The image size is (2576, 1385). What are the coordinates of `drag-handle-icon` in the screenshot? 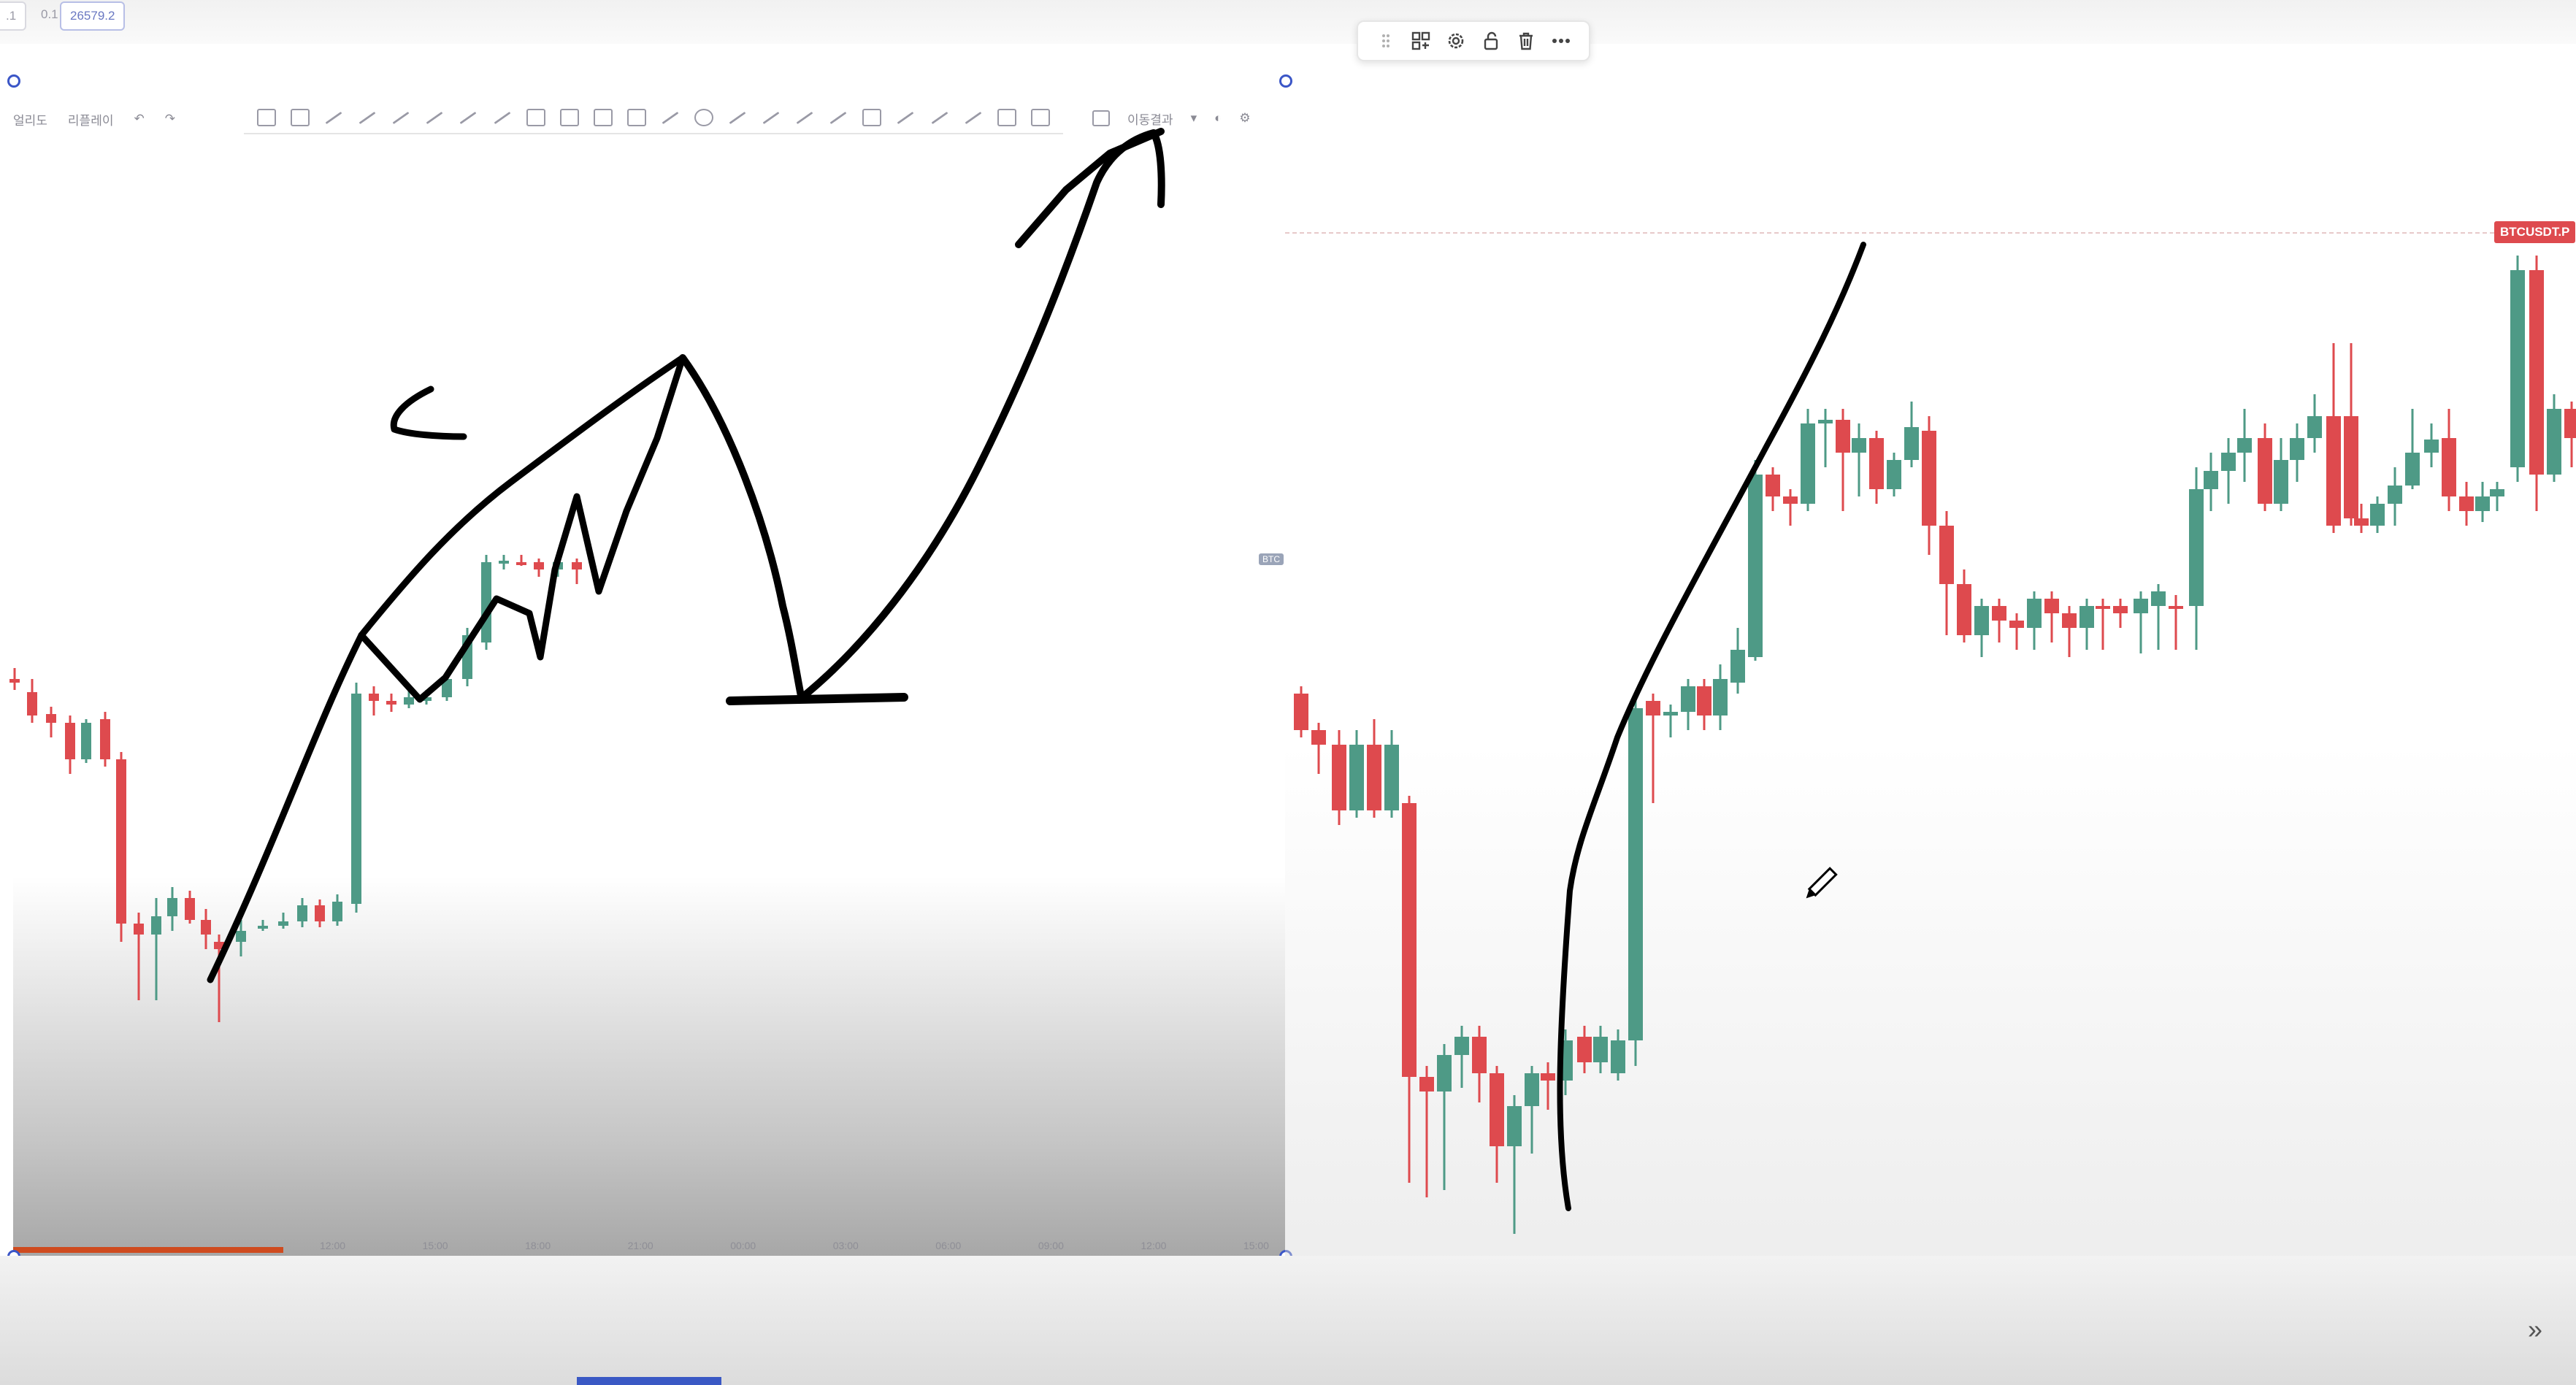 It's located at (1385, 40).